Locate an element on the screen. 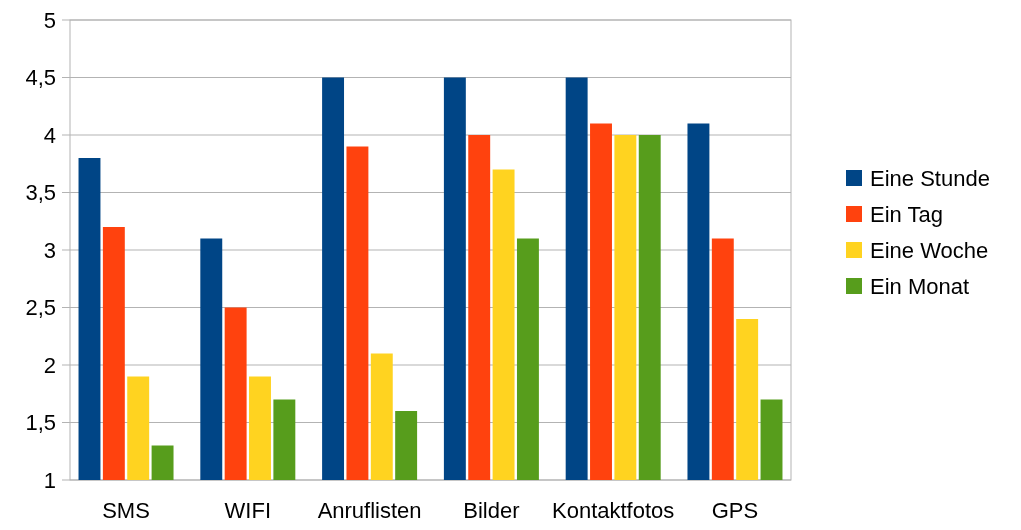 The image size is (1021, 530). y-tick-label: 4 is located at coordinates (49, 135).